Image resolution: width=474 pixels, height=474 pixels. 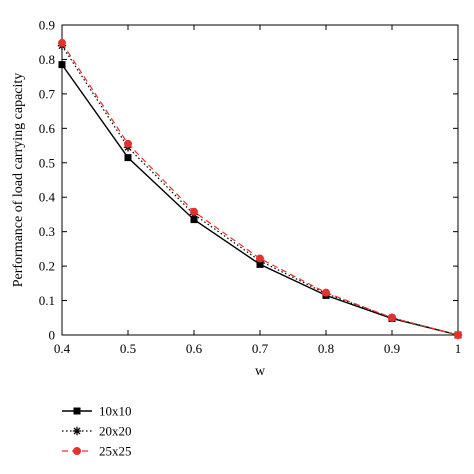 What do you see at coordinates (97, 451) in the screenshot?
I see `legend-entry: 25x25` at bounding box center [97, 451].